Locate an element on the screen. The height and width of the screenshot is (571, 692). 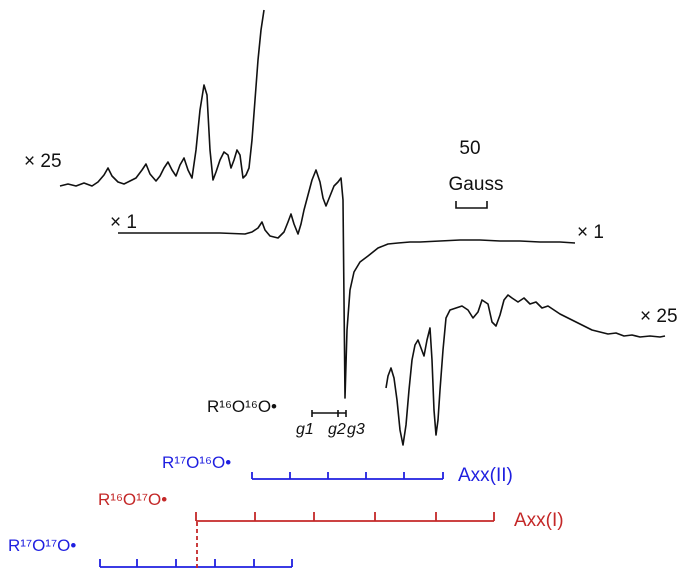
spectrum-trace-right-x25 is located at coordinates (525, 370).